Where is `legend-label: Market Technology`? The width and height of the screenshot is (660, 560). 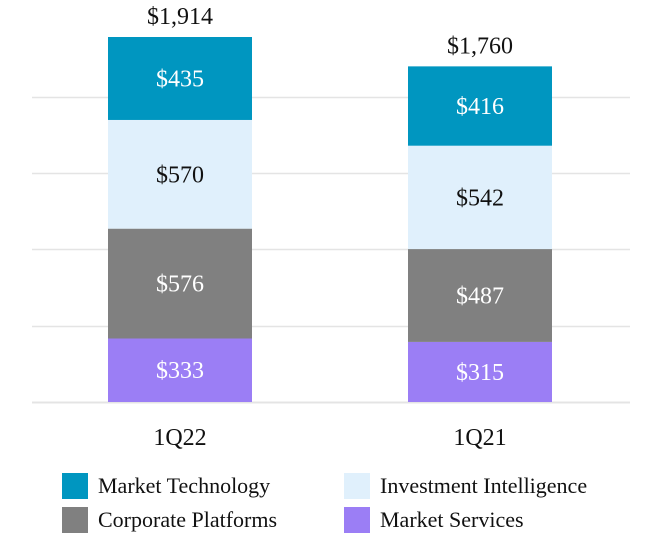
legend-label: Market Technology is located at coordinates (184, 485).